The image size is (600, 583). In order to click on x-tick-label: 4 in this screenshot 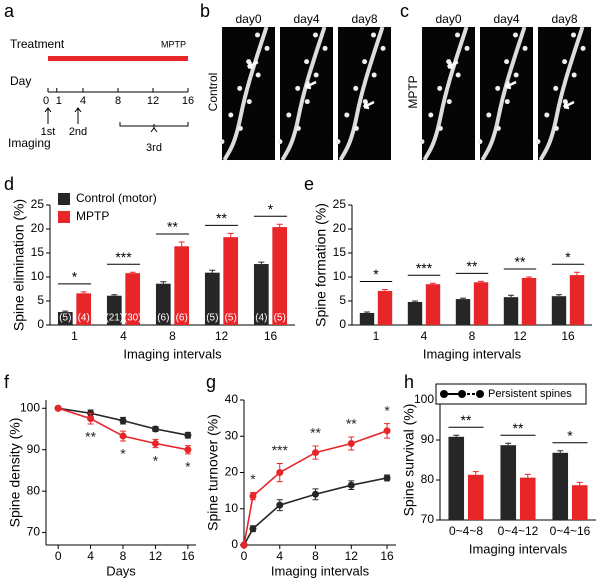, I will do `click(424, 336)`.